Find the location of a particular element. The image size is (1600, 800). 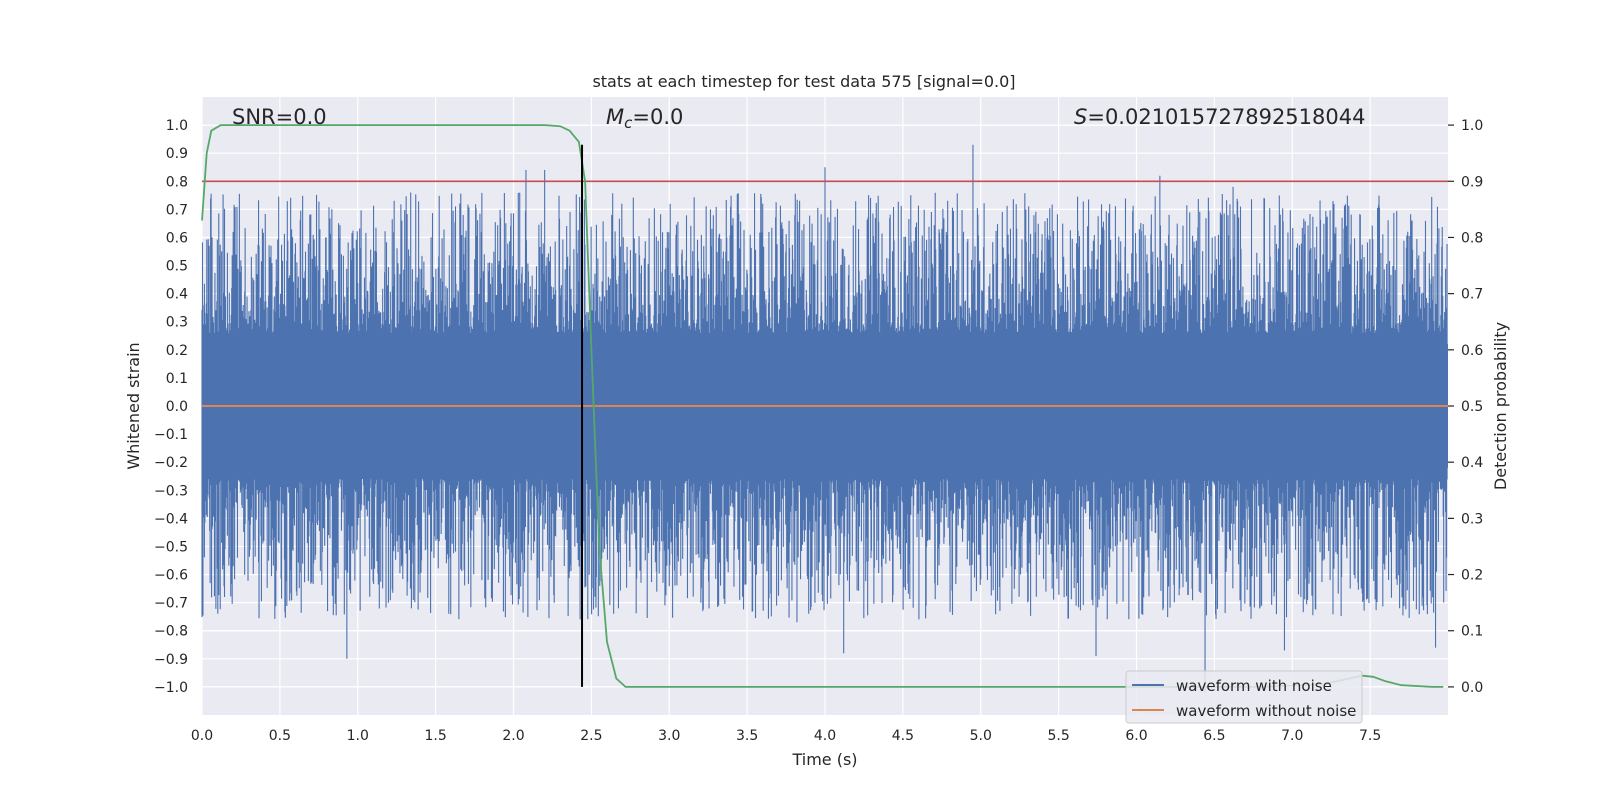

x-tick-label: 7.5 is located at coordinates (1370, 736).